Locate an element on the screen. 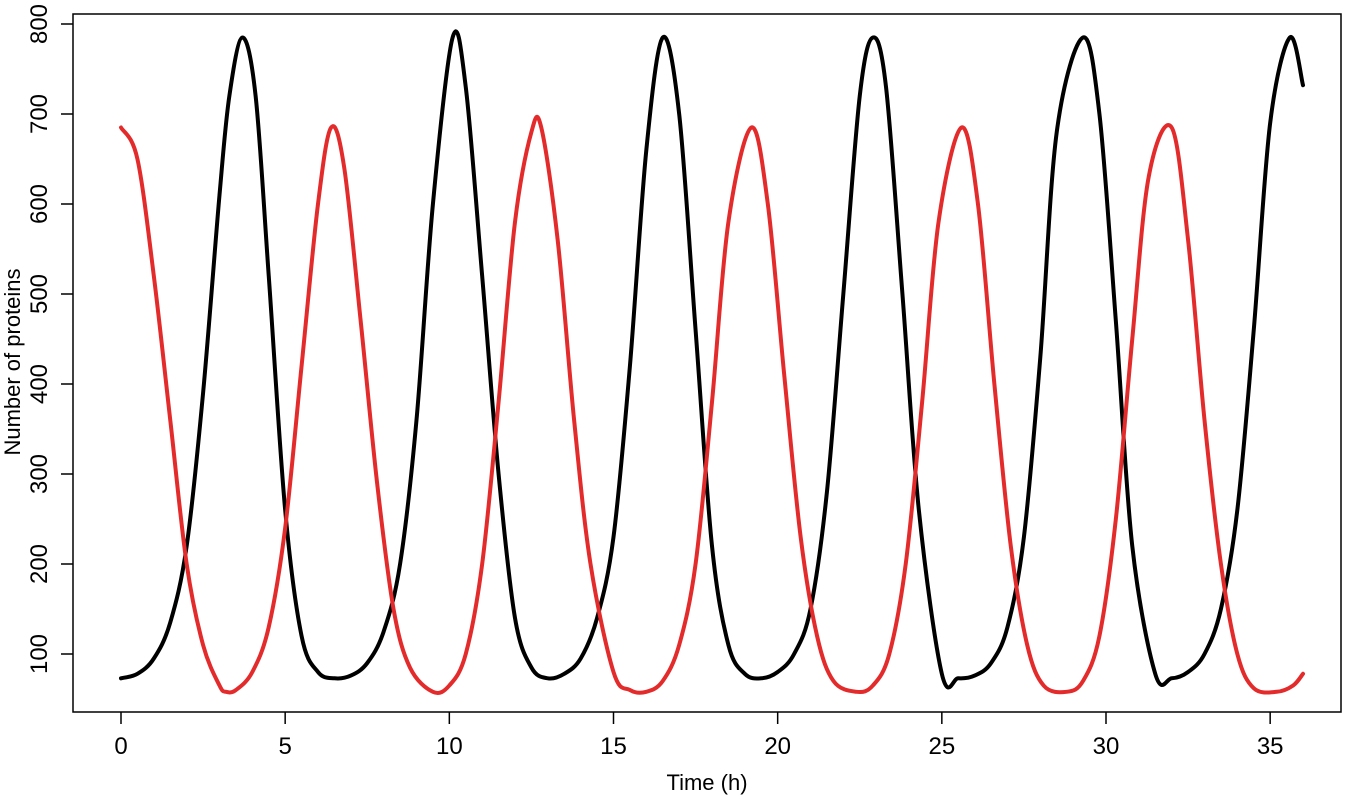 The image size is (1355, 801). y-axis-label: Number of proteins is located at coordinates (12, 361).